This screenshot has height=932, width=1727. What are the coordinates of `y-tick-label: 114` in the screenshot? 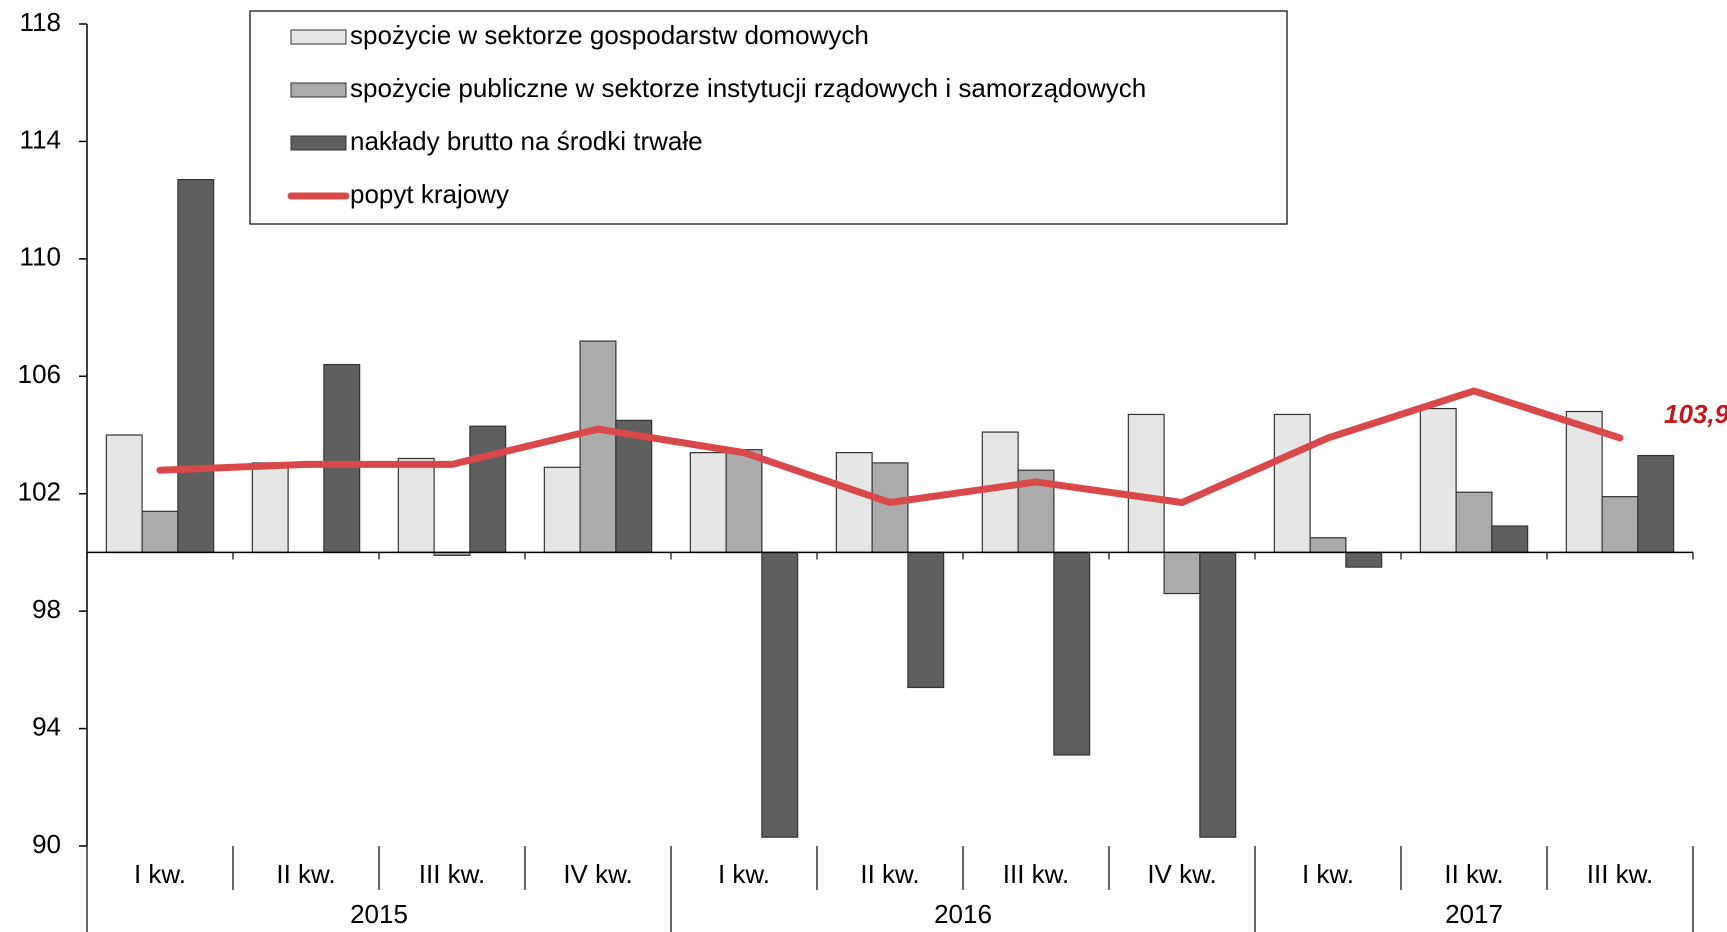 It's located at (40, 139).